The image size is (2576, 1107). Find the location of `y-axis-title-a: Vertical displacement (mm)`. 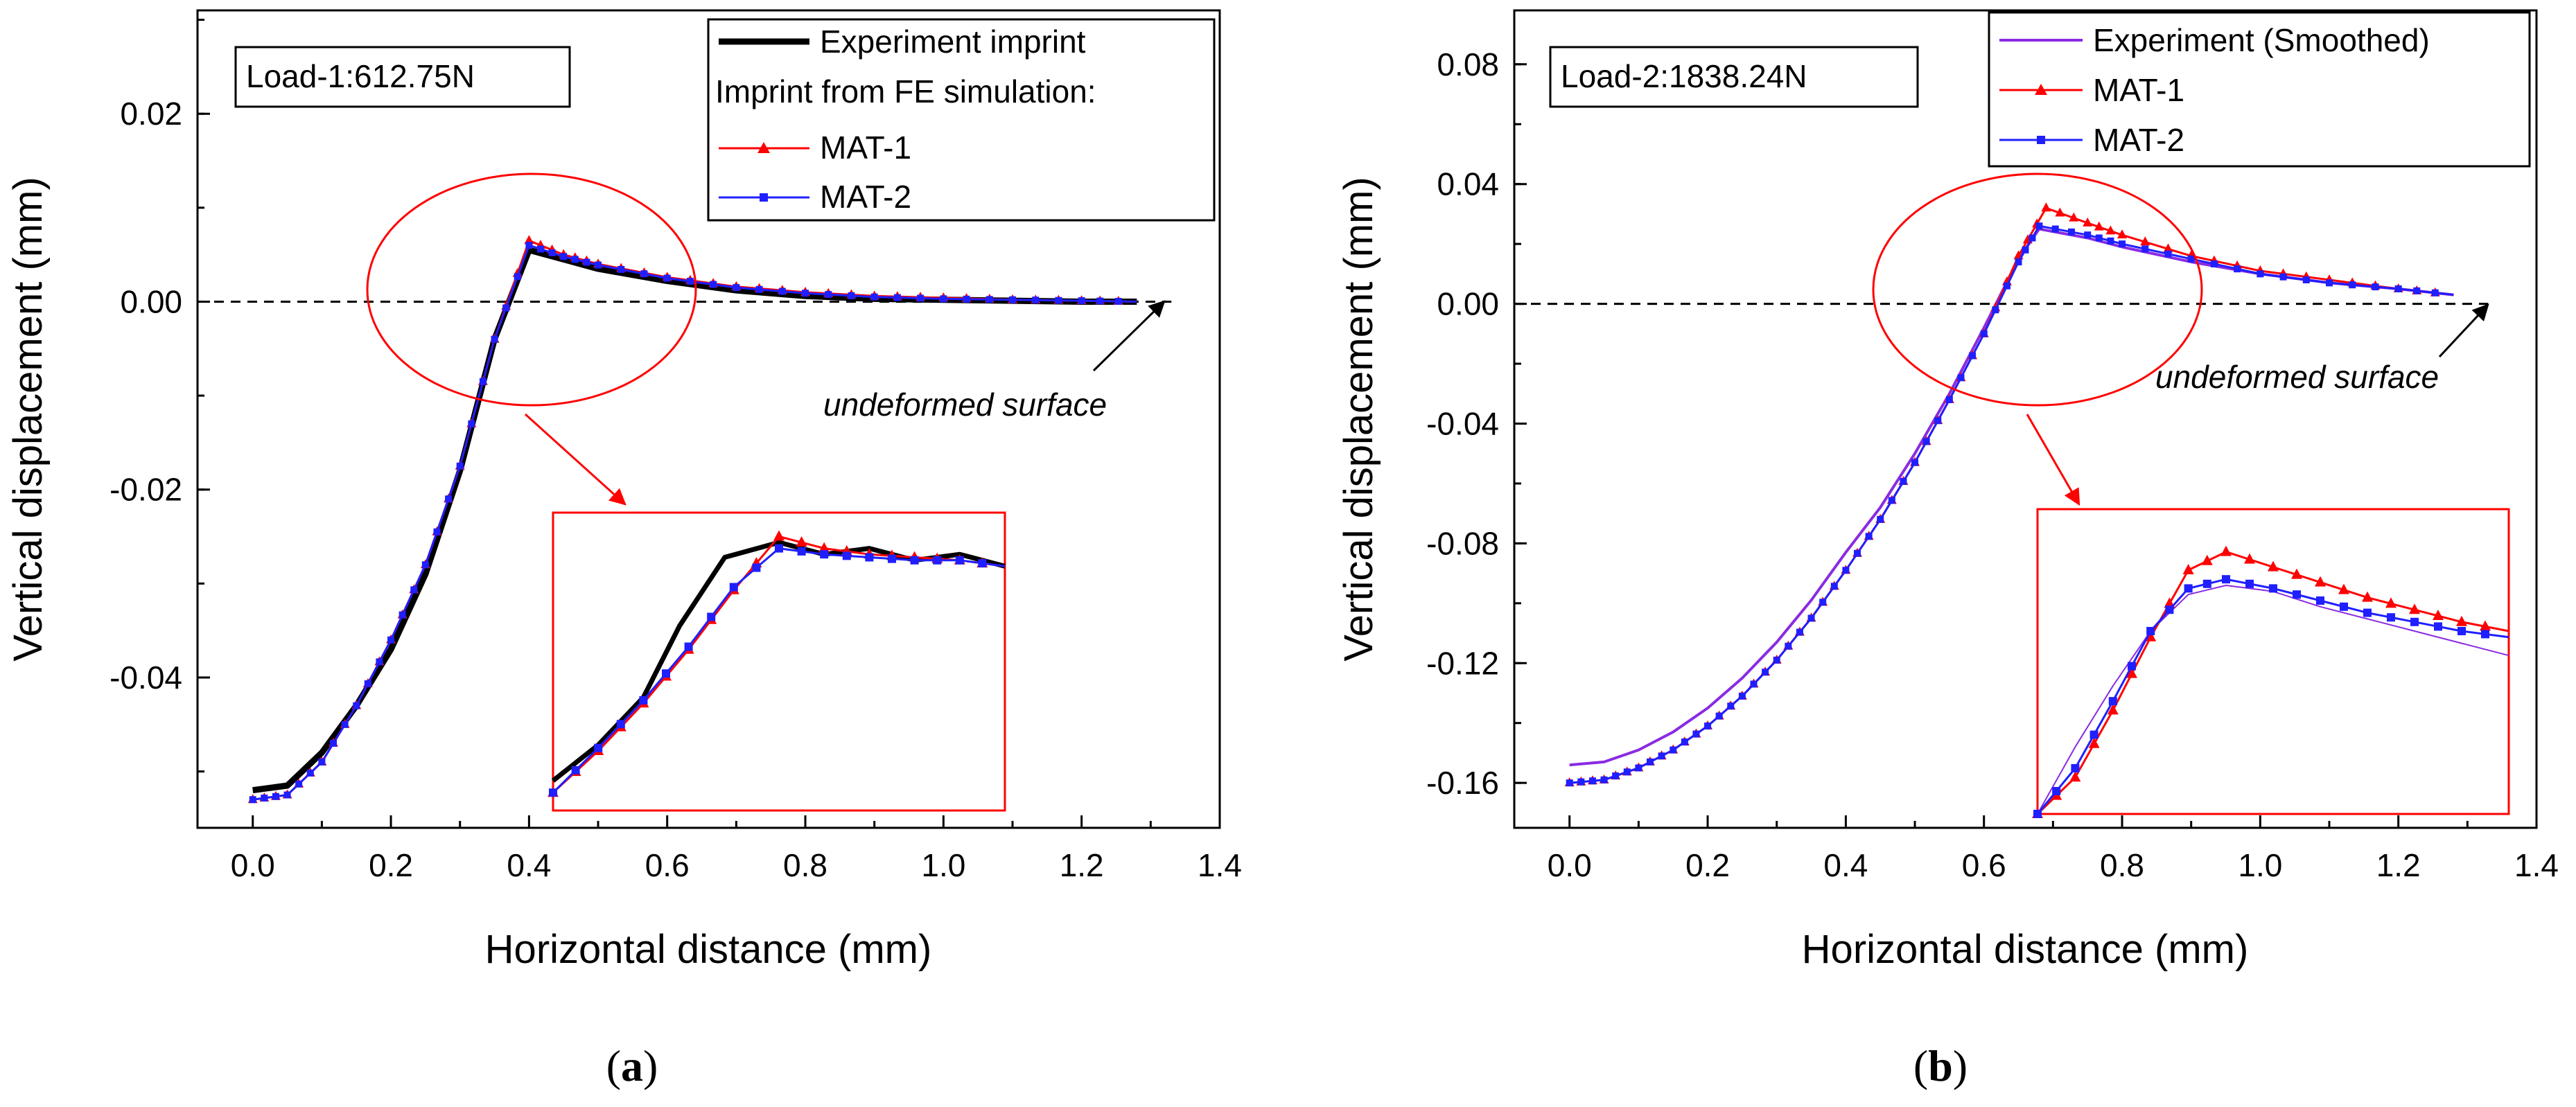

y-axis-title-a: Vertical displacement (mm) is located at coordinates (28, 419).